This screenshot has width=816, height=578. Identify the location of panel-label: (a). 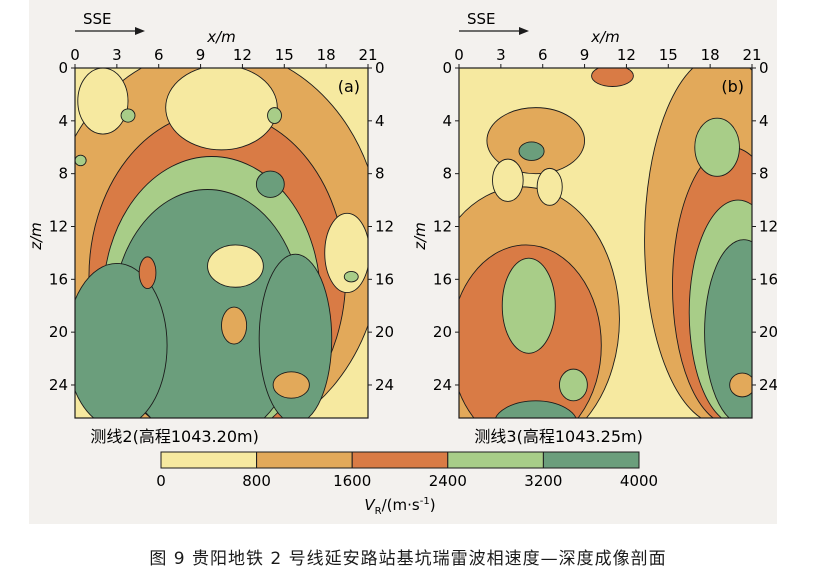
(349, 86).